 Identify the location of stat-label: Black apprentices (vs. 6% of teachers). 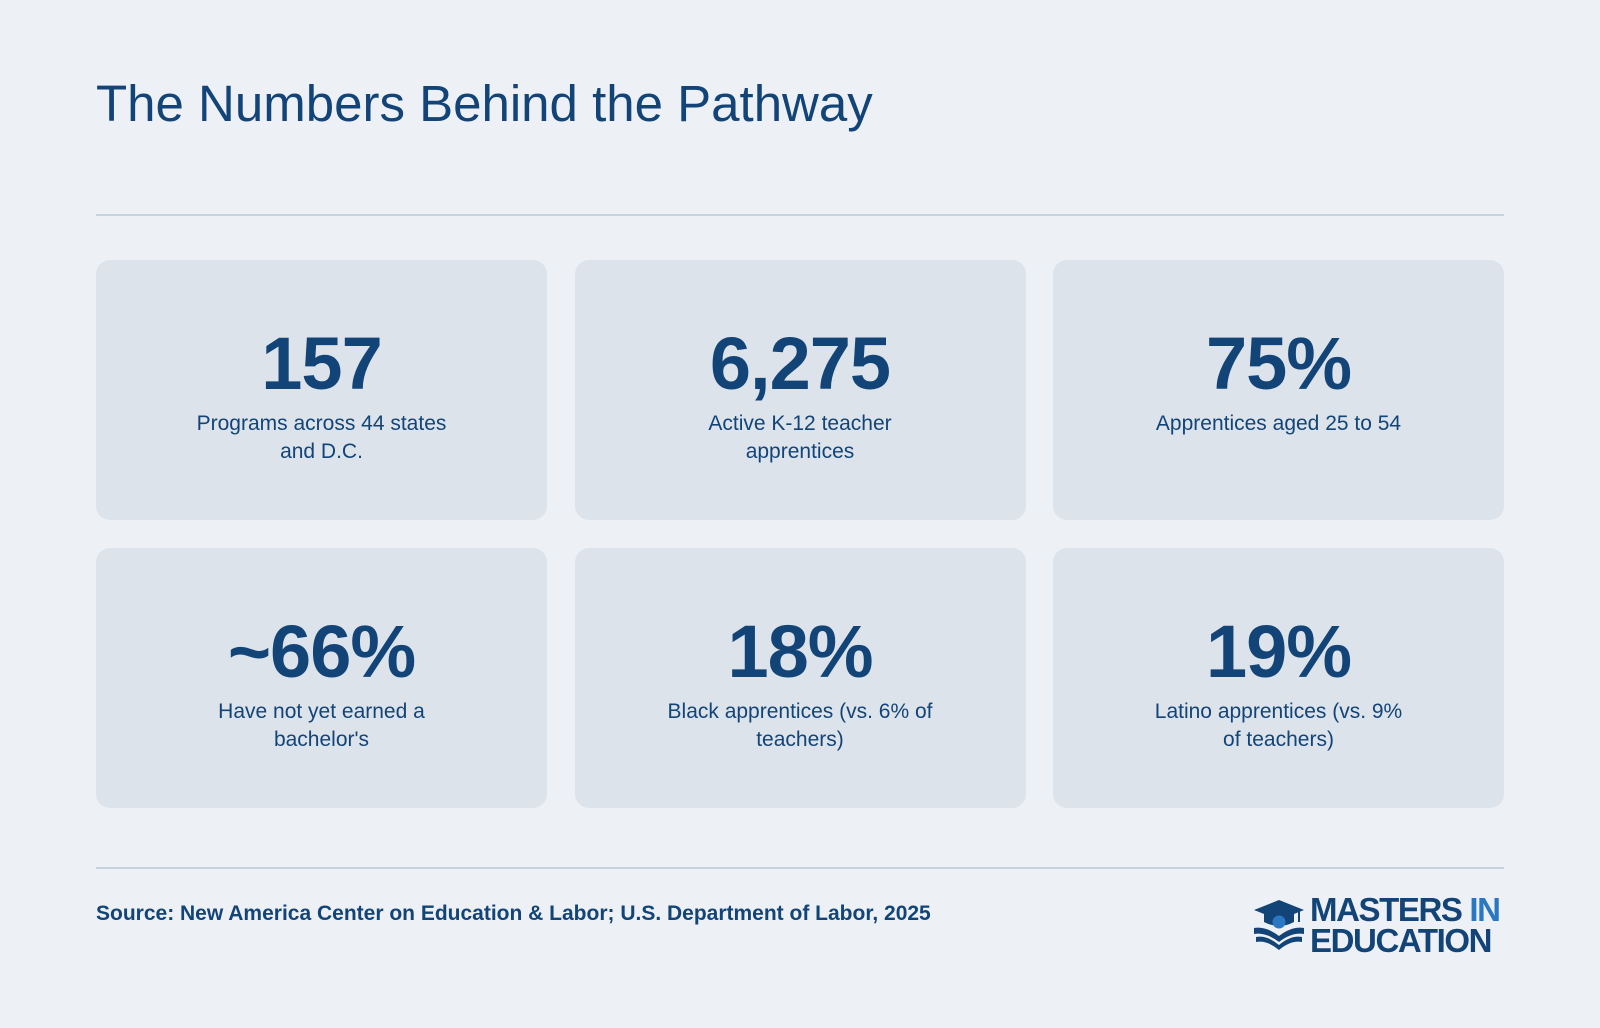
(800, 725).